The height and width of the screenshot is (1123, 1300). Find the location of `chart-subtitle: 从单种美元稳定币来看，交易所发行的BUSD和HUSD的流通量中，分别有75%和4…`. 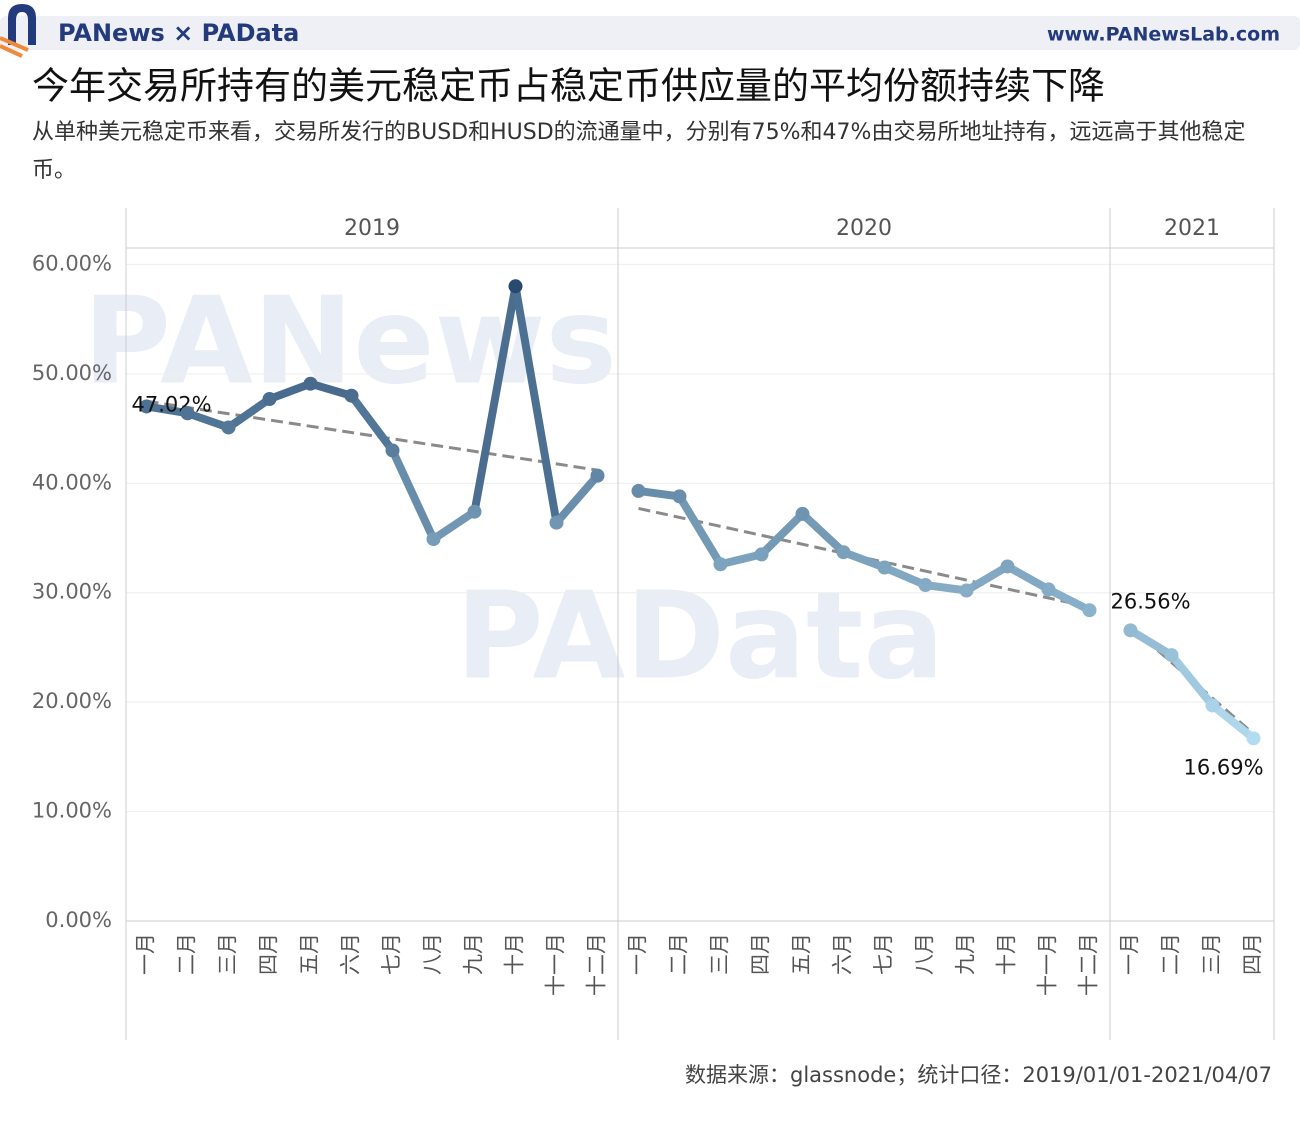

chart-subtitle: 从单种美元稳定币来看，交易所发行的BUSD和HUSD的流通量中，分别有75%和4… is located at coordinates (639, 151).